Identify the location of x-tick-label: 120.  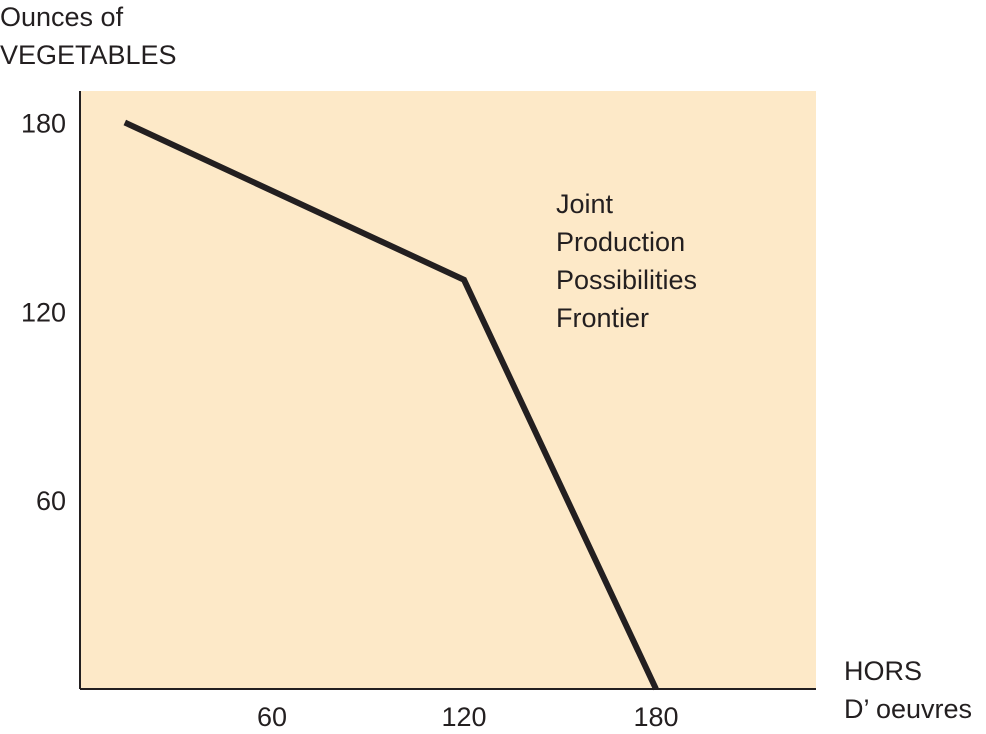
(463, 717).